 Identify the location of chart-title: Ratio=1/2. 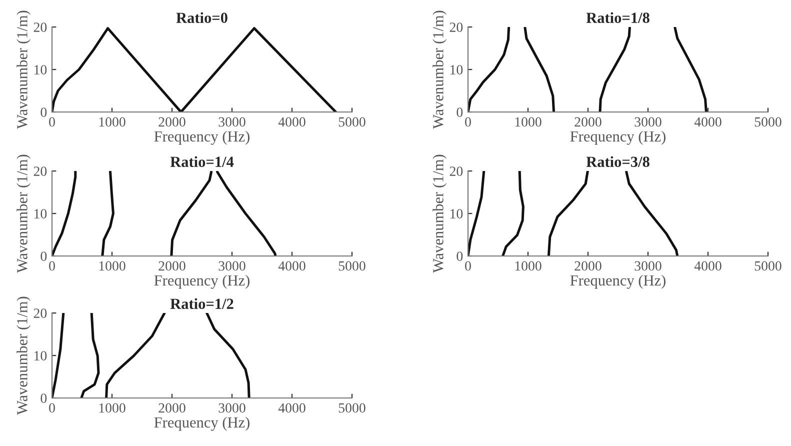
(202, 303).